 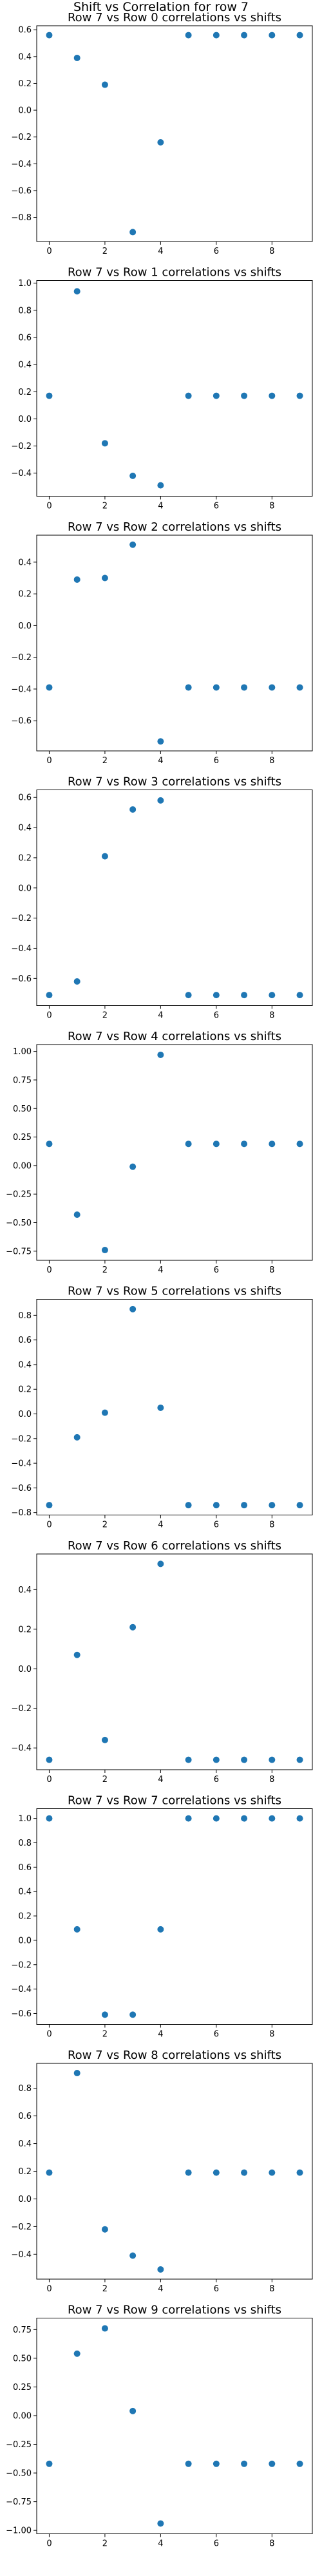 What do you see at coordinates (175, 527) in the screenshot?
I see `subplot-title: Row 7 vs Row 2 correlations vs shifts` at bounding box center [175, 527].